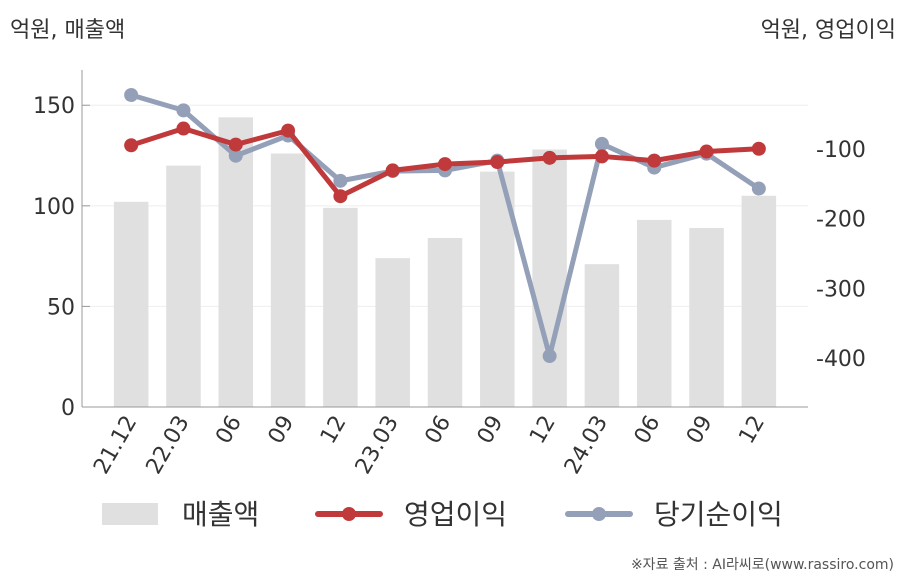  I want to click on legend-swatch-revenue, so click(130, 514).